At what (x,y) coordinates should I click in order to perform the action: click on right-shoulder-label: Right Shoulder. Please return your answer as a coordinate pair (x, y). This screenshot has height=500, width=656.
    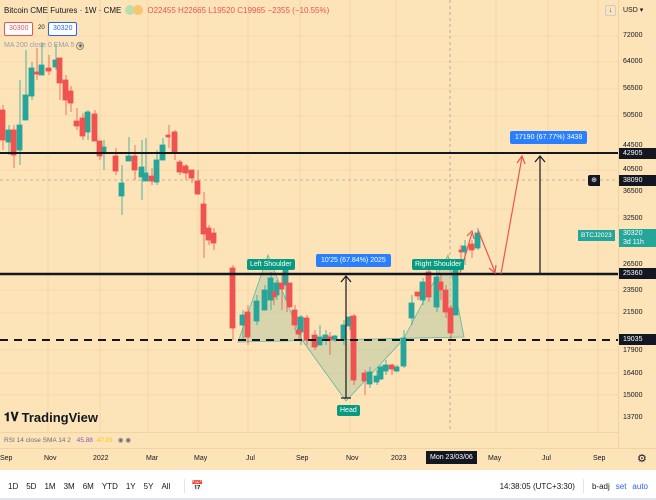
    Looking at the image, I should click on (438, 264).